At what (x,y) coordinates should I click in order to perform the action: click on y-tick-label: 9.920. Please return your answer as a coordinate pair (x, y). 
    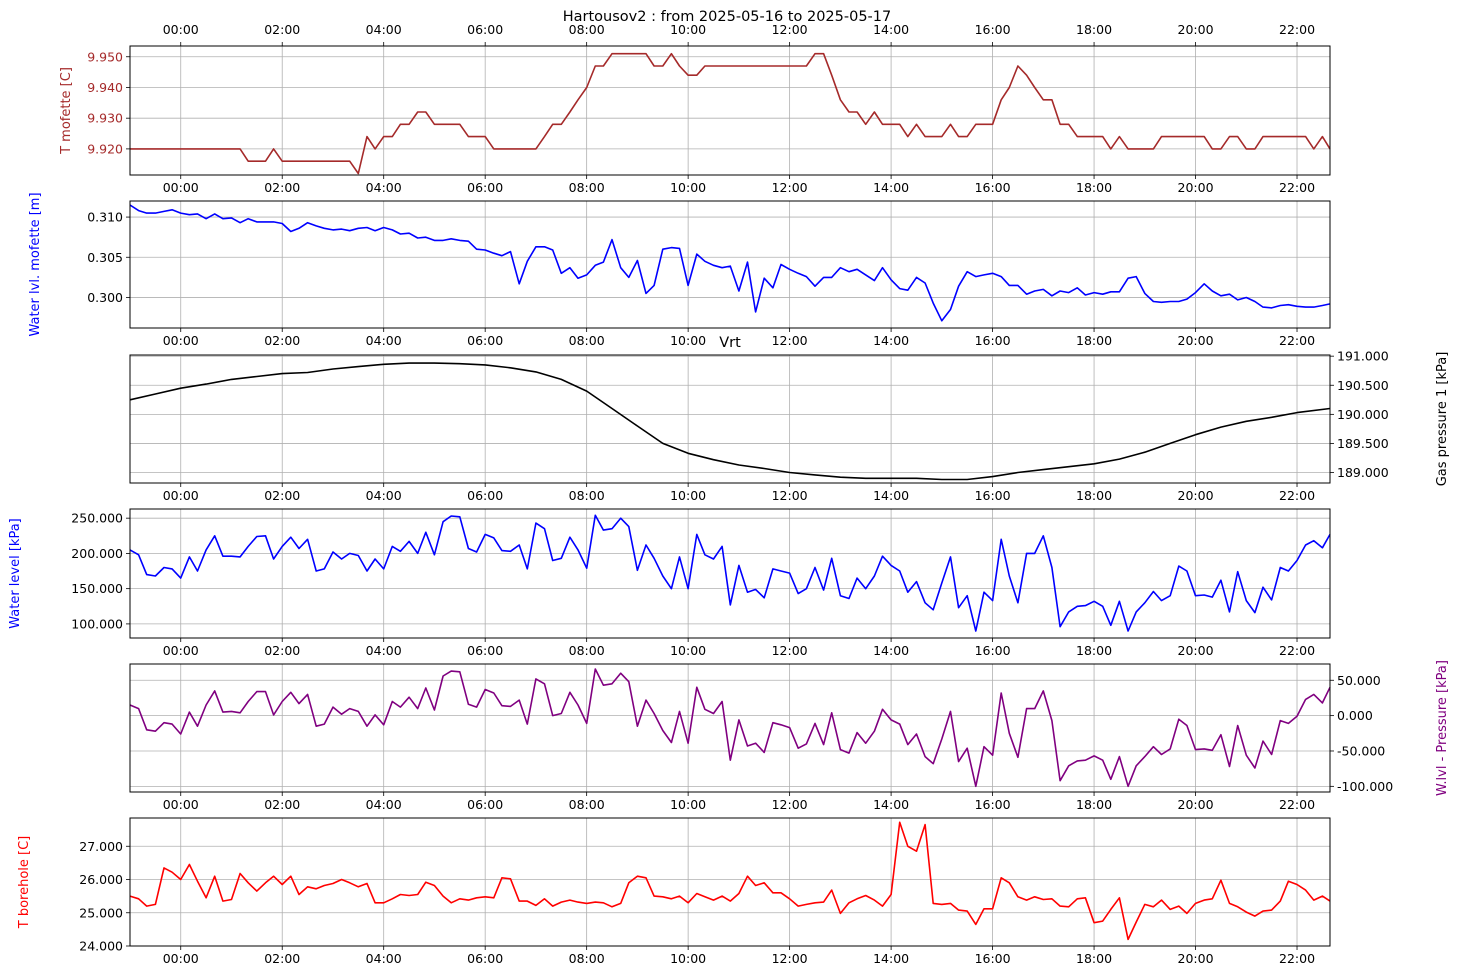
    Looking at the image, I should click on (105, 148).